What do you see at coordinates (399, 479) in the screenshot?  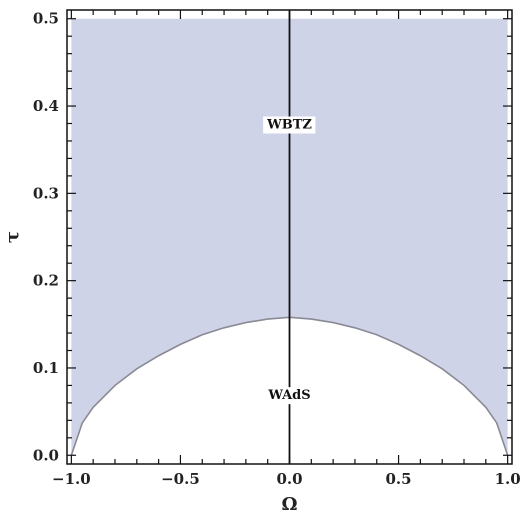 I see `x-tick-label: 0.5` at bounding box center [399, 479].